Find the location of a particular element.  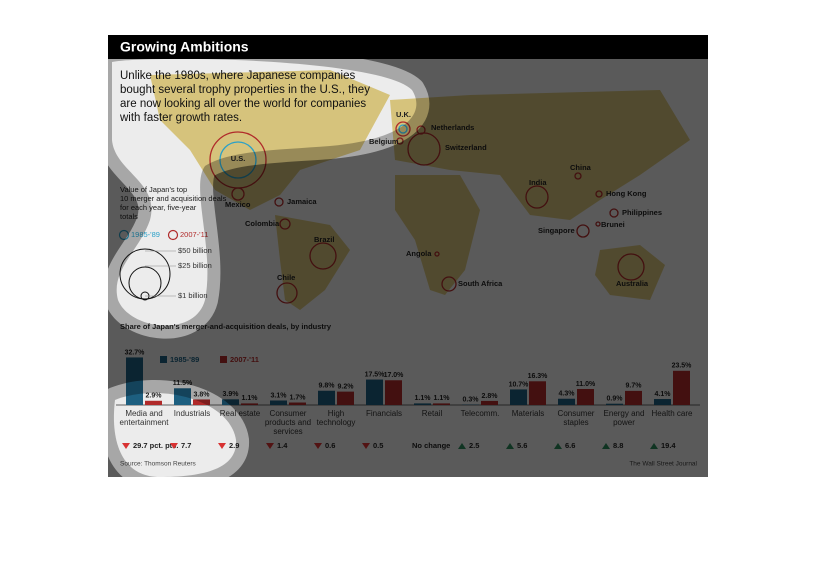

place-label: U.S. is located at coordinates (238, 158).